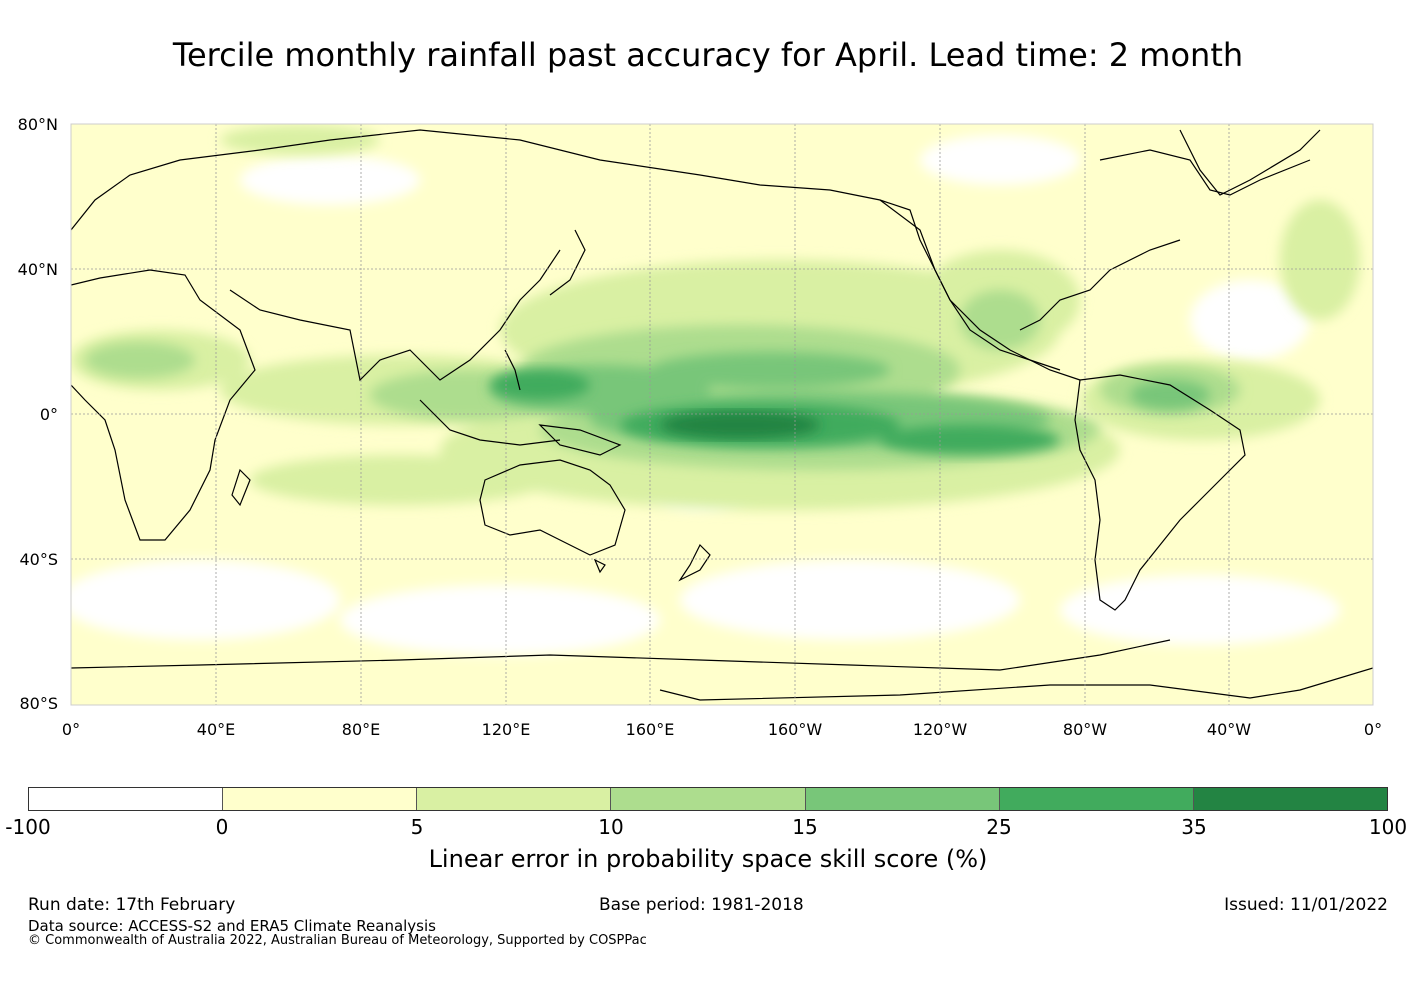  Describe the element at coordinates (361, 729) in the screenshot. I see `lon-label-80e: 80°E` at that location.